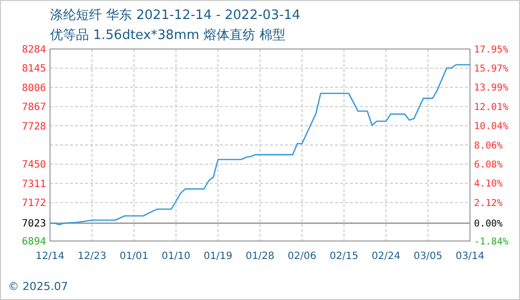  Describe the element at coordinates (386, 256) in the screenshot. I see `x-tick-label: 02/24` at that location.